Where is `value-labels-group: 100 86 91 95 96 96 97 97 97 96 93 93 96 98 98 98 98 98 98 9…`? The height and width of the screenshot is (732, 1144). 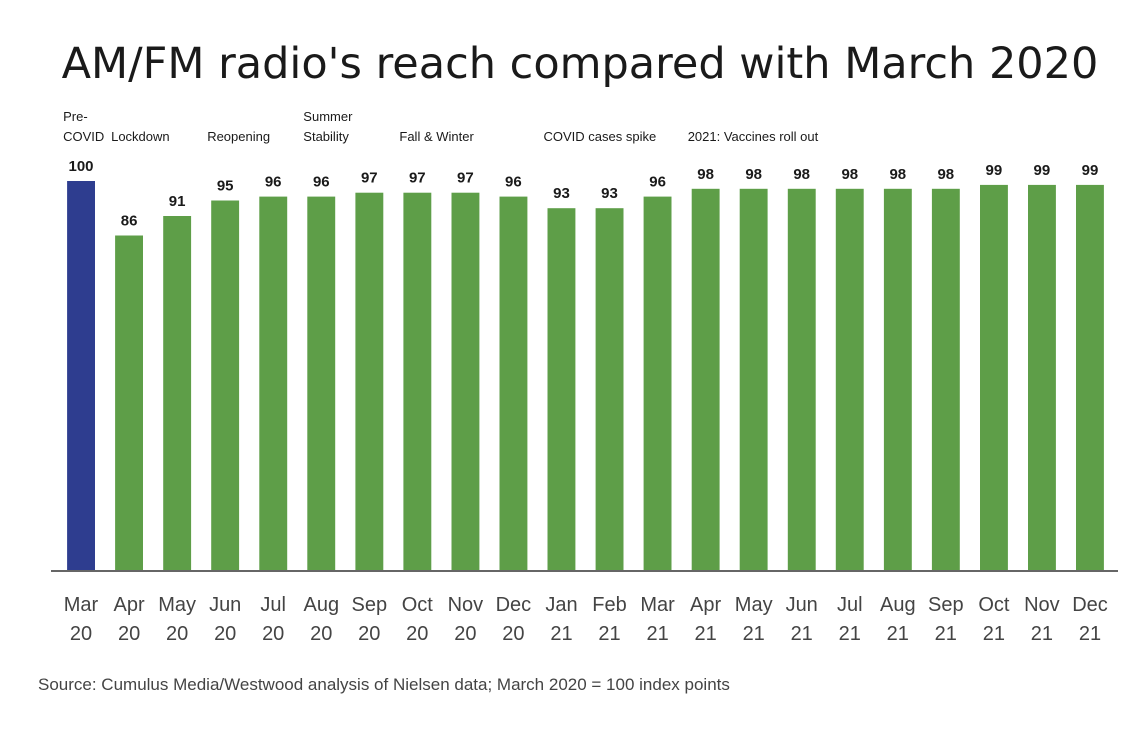
value-labels-group: 100 86 91 95 96 96 97 97 97 96 93 93 96 98 98 98 98 98 98 9… is located at coordinates (583, 194).